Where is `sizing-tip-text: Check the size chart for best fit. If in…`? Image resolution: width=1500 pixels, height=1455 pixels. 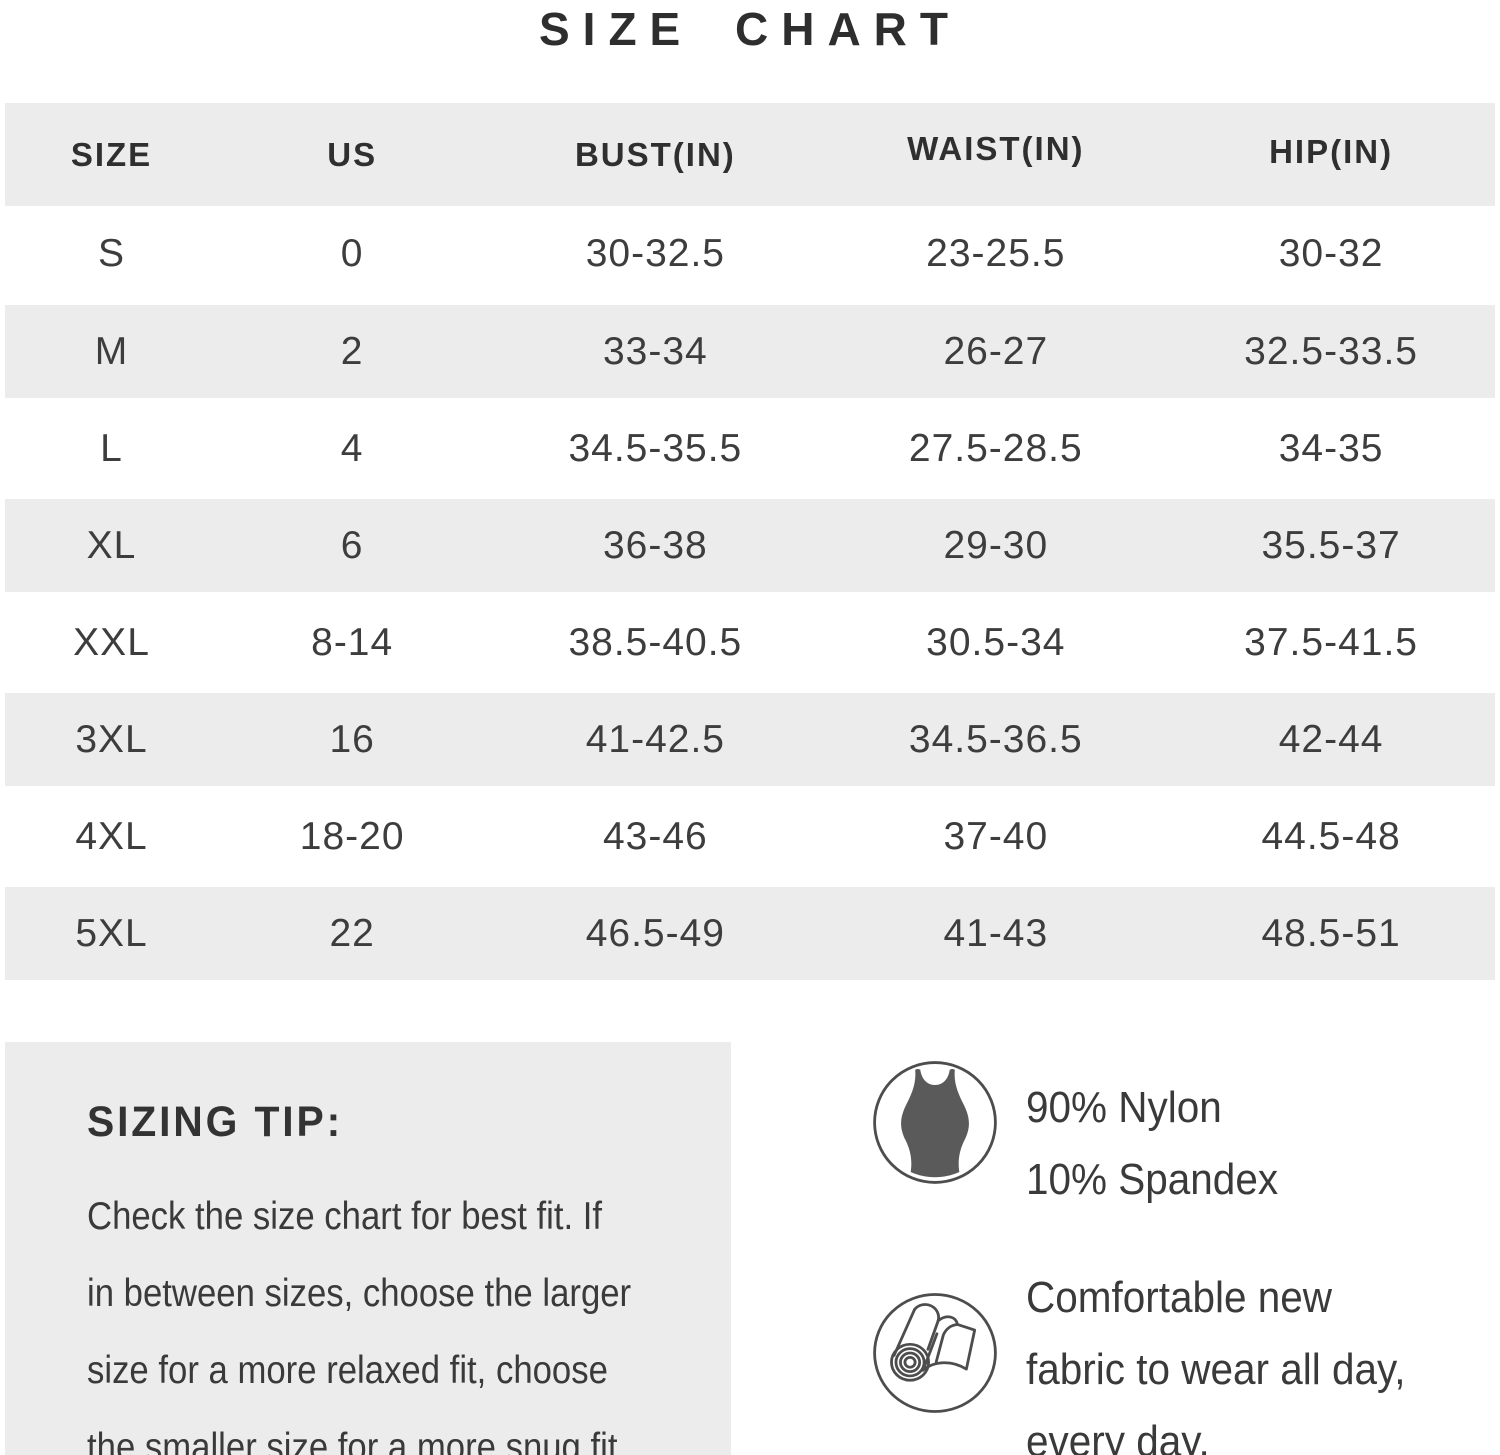
sizing-tip-text: Check the size chart for best fit. If in… is located at coordinates (359, 1325).